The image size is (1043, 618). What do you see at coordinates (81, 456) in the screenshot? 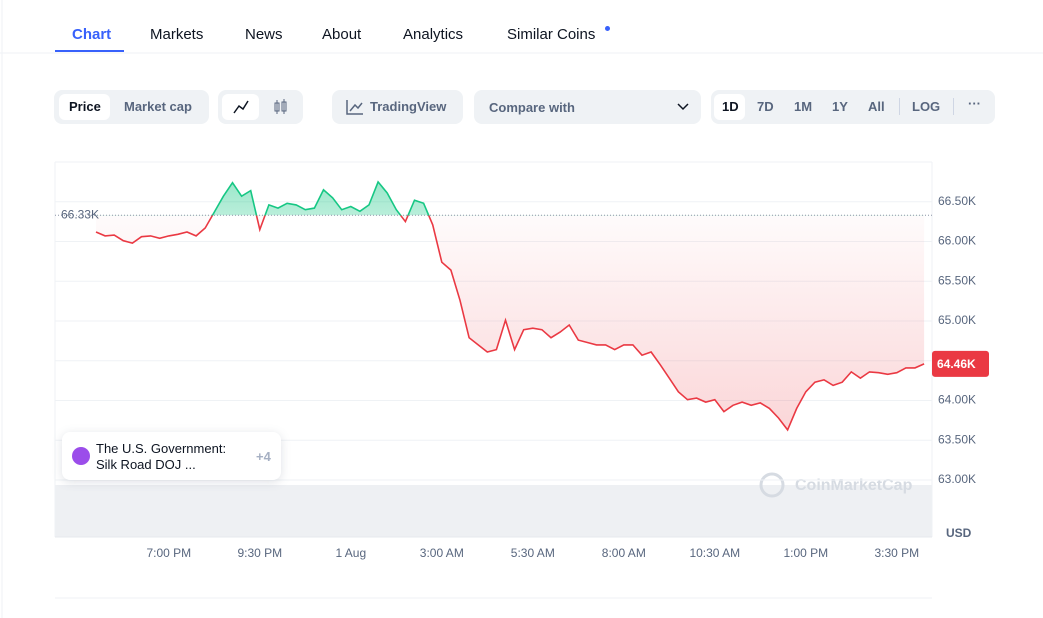
I see `news-icon` at bounding box center [81, 456].